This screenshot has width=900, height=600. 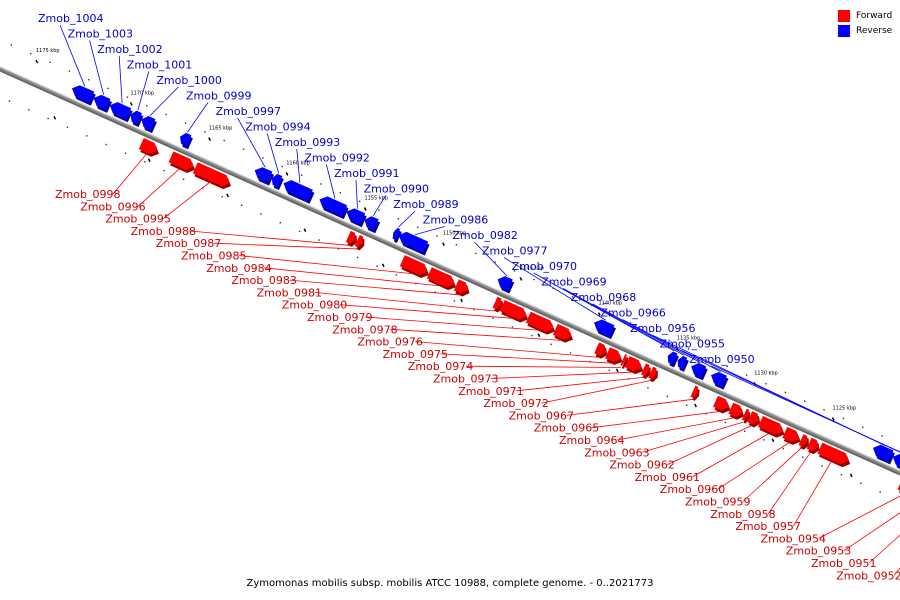 What do you see at coordinates (742, 514) in the screenshot?
I see `gene-label-forward: Zmob_0958` at bounding box center [742, 514].